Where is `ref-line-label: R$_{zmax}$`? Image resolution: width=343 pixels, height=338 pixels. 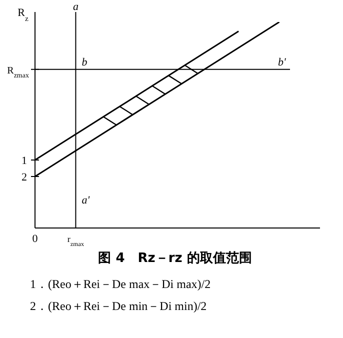 ref-line-label: R$_{zmax}$ is located at coordinates (18, 72).